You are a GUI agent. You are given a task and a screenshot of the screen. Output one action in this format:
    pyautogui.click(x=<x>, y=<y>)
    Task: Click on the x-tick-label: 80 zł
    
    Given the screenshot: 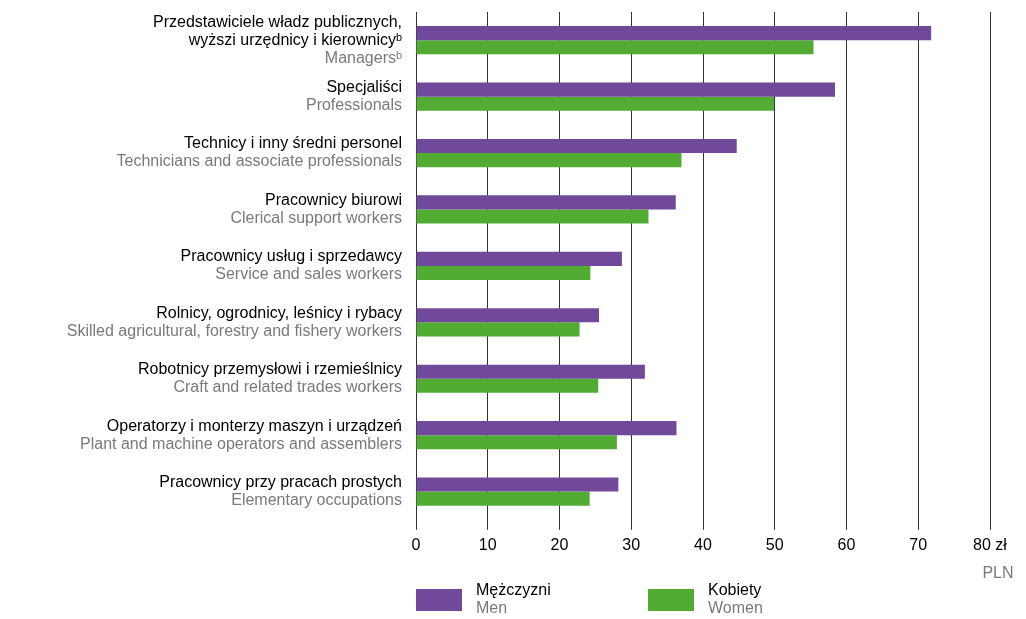 What is the action you would take?
    pyautogui.click(x=990, y=544)
    